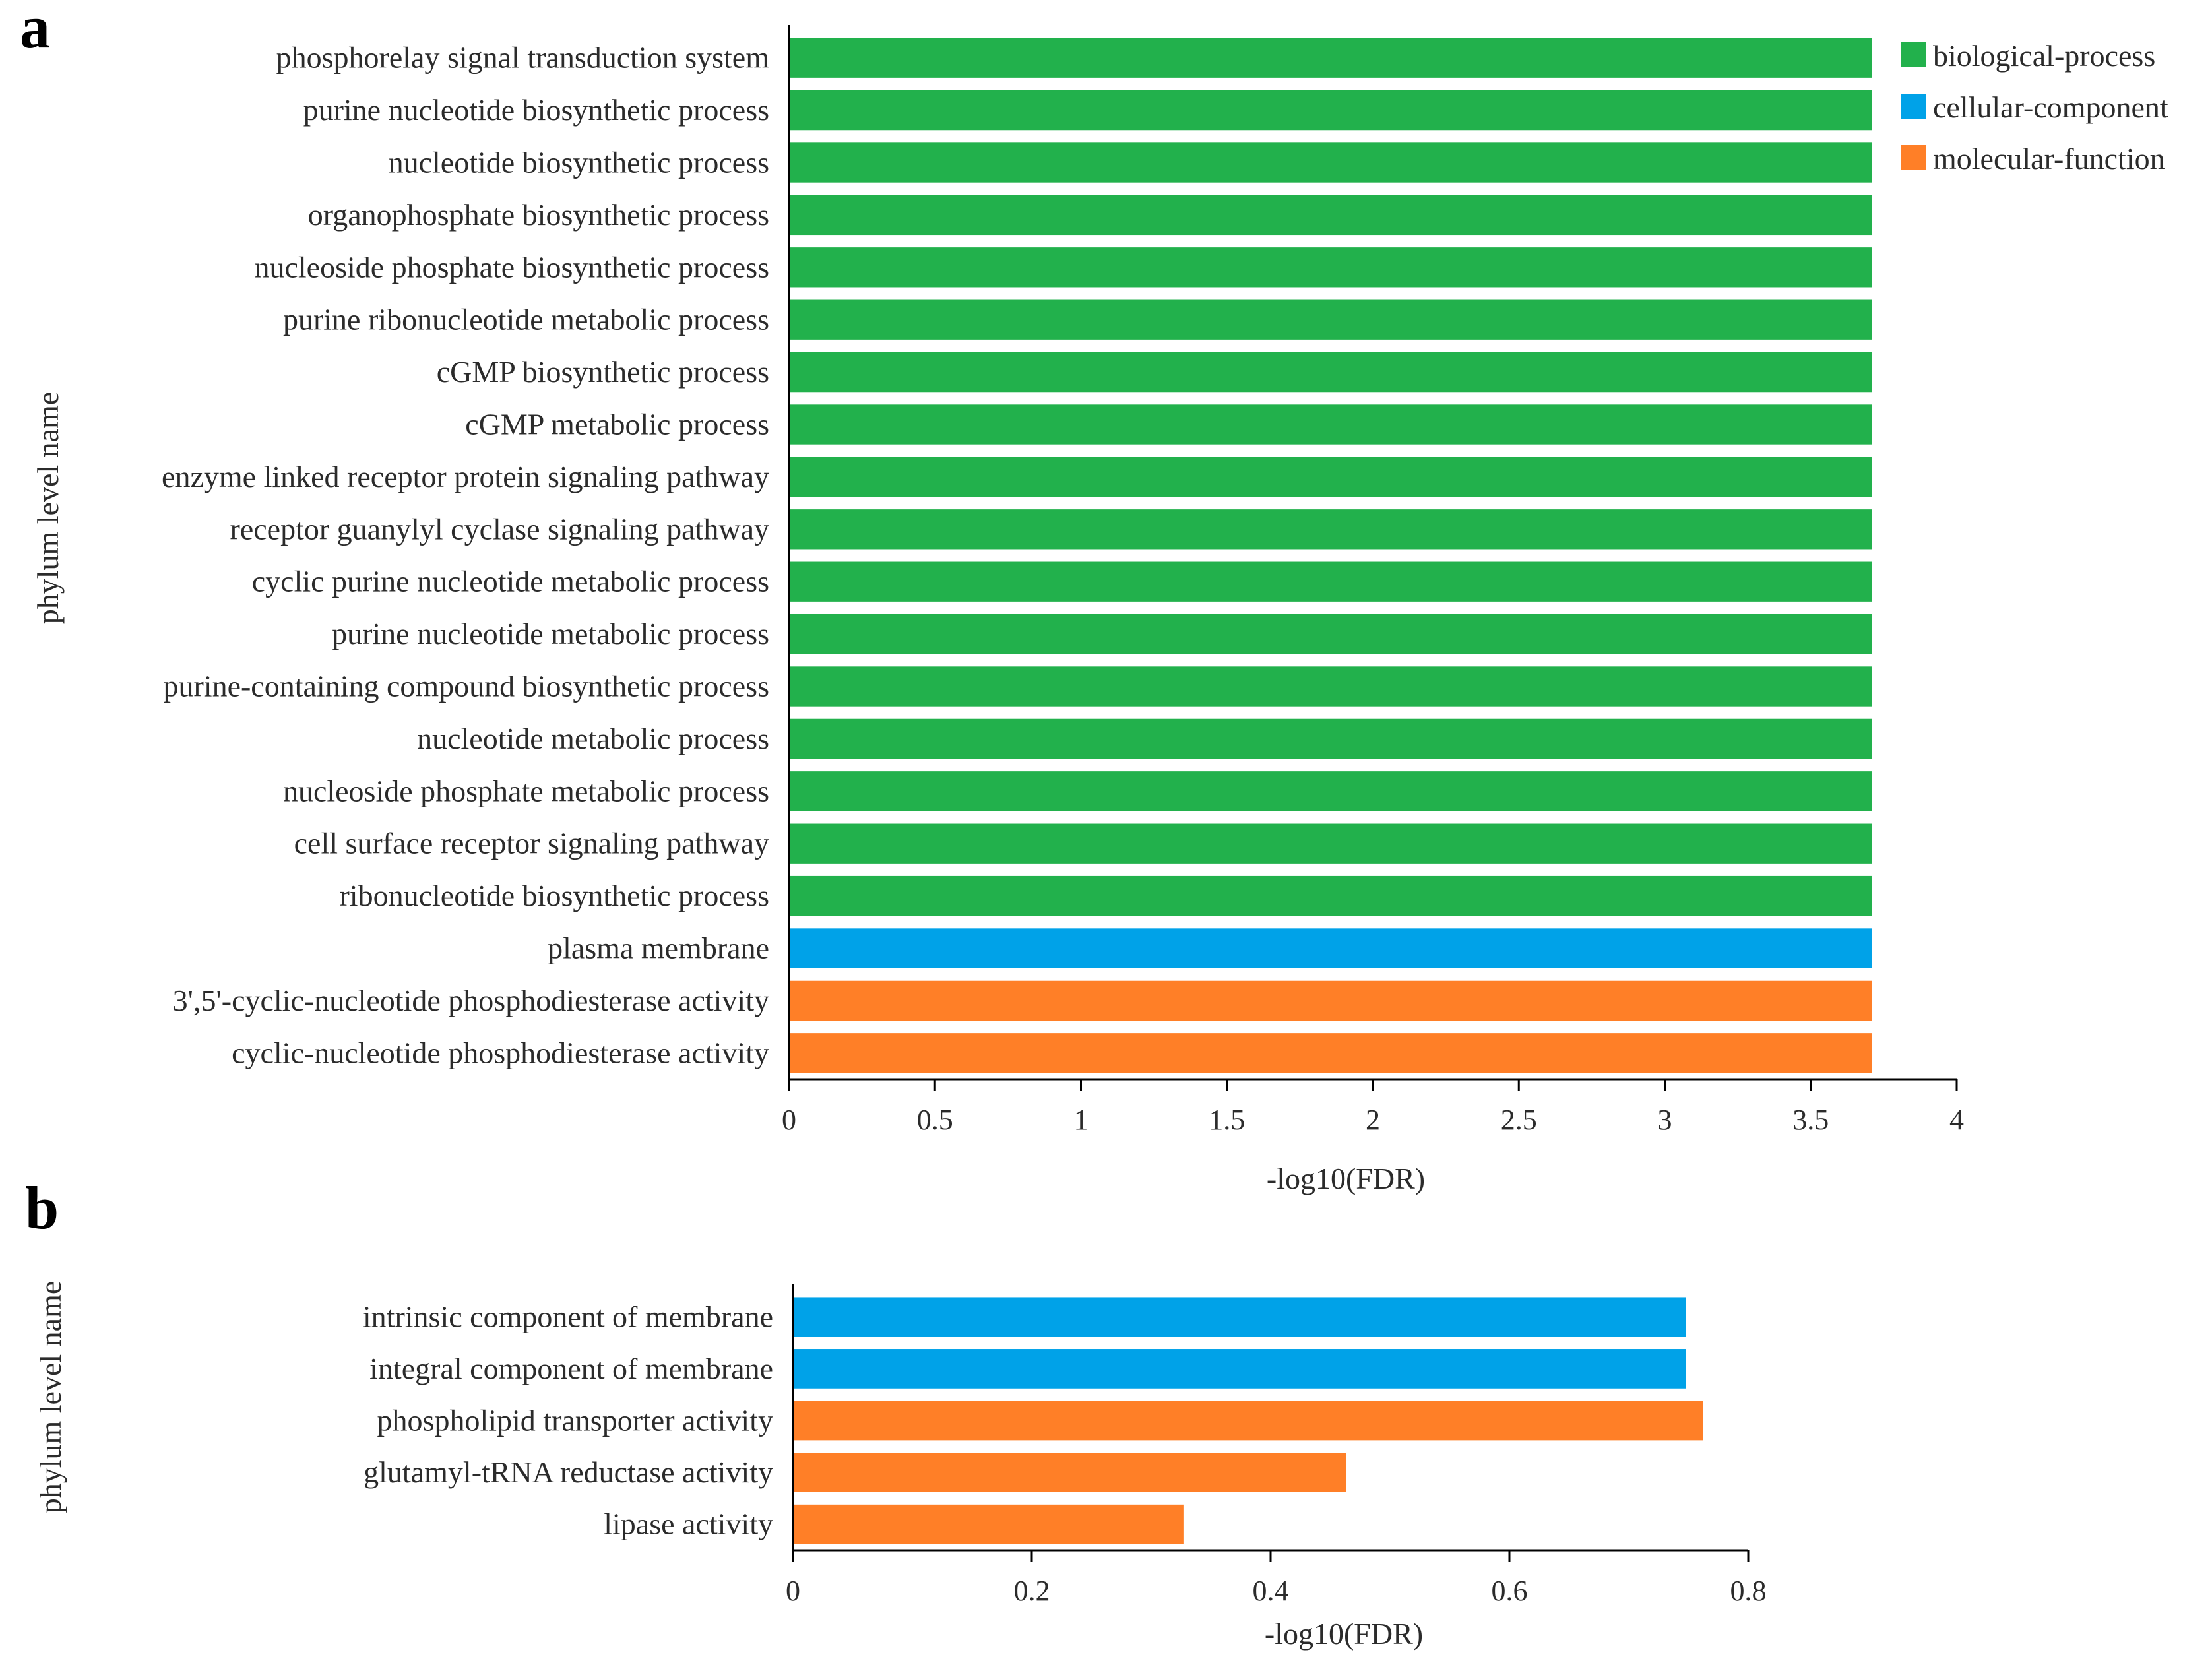  Describe the element at coordinates (1330, 58) in the screenshot. I see `bar-phosphorelay-signal-transduction-system` at that location.